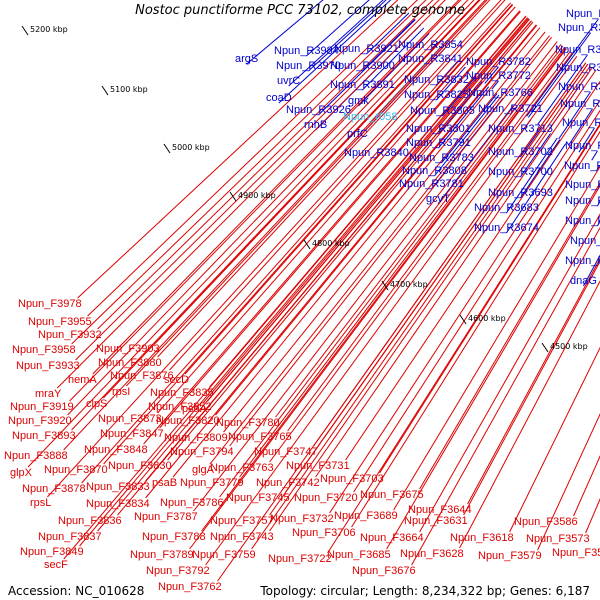 This screenshot has width=600, height=600. What do you see at coordinates (359, 555) in the screenshot?
I see `reverse-gene-label-64: Npun_F3685` at bounding box center [359, 555].